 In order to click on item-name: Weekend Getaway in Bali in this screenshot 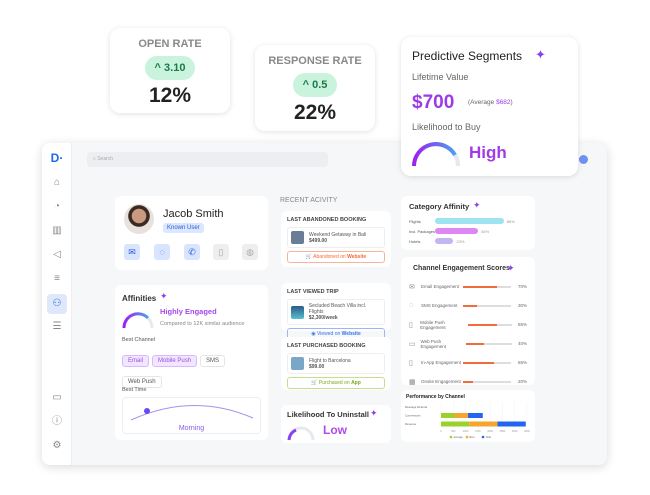, I will do `click(338, 234)`.